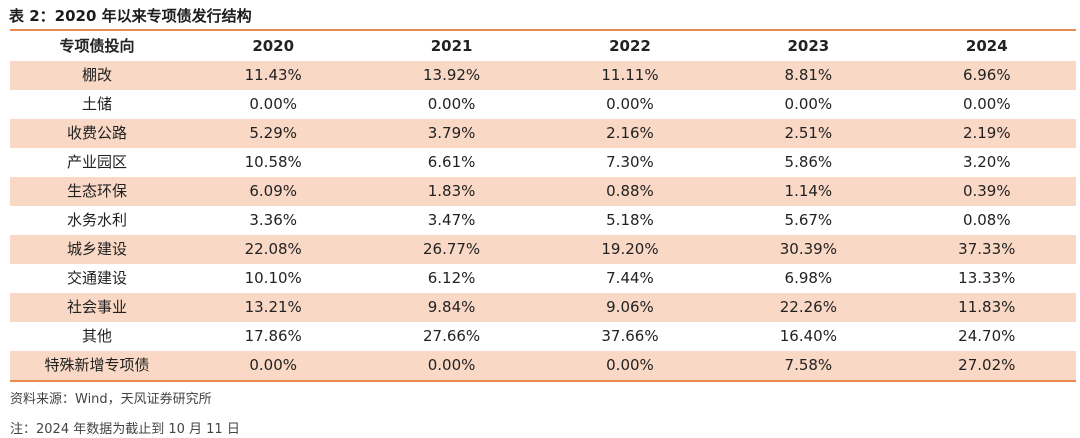 Image resolution: width=1080 pixels, height=438 pixels. I want to click on table-row: 生态环保 6.09% 1.83% 0.88% 1.14% 0.39%, so click(543, 191).